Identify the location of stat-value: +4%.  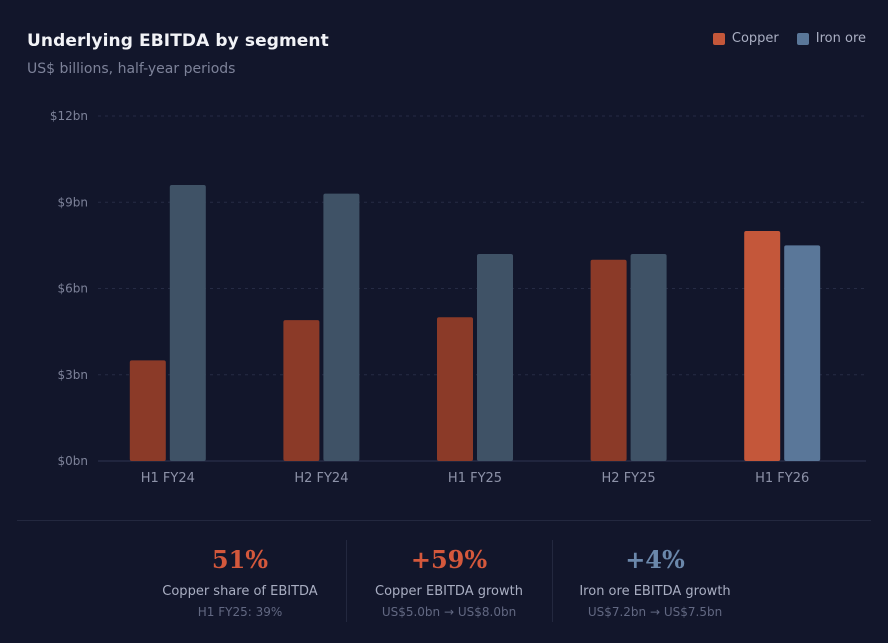
(655, 559).